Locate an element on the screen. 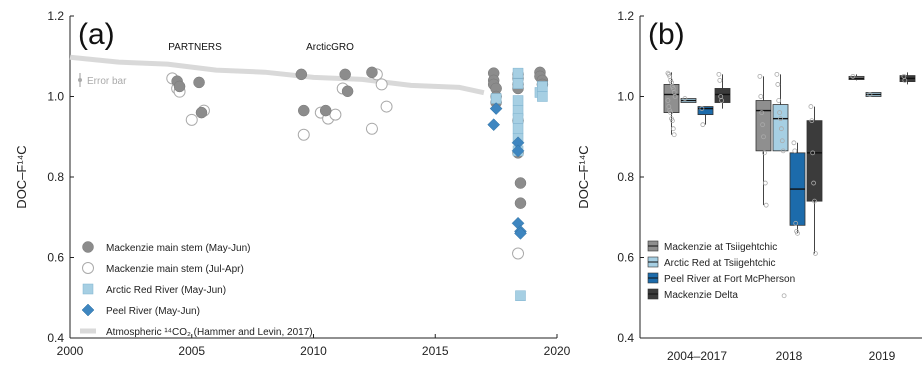 The height and width of the screenshot is (366, 922). annotation-partners: PARTNERS is located at coordinates (195, 47).